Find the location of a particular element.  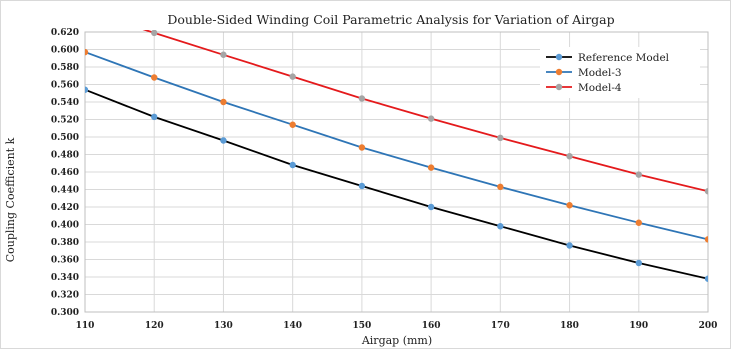

y-tick-label: 0.340 is located at coordinates (65, 278).